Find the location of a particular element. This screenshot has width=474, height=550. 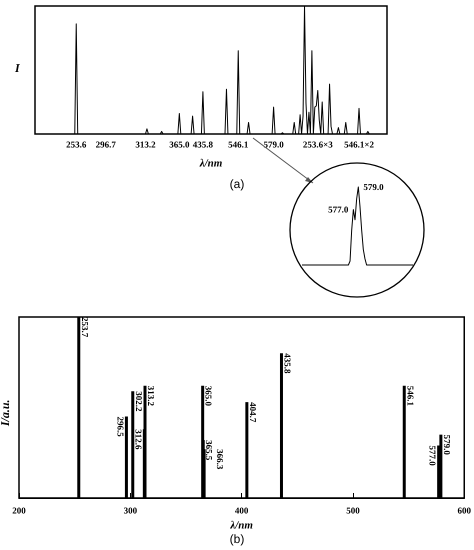

annotation: 365.0 is located at coordinates (209, 396).